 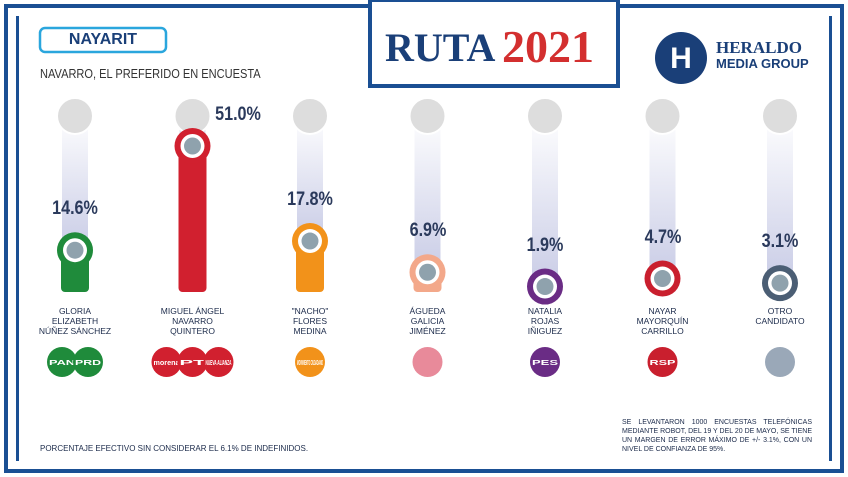 I want to click on party-name: PT, so click(x=194, y=363).